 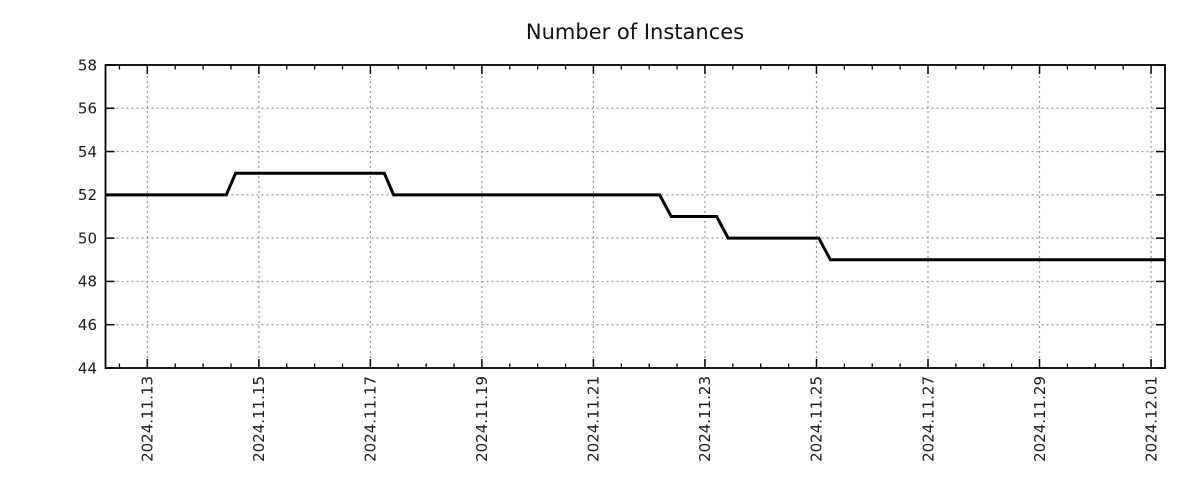 What do you see at coordinates (1040, 419) in the screenshot?
I see `x-tick-label: 2024.11.29` at bounding box center [1040, 419].